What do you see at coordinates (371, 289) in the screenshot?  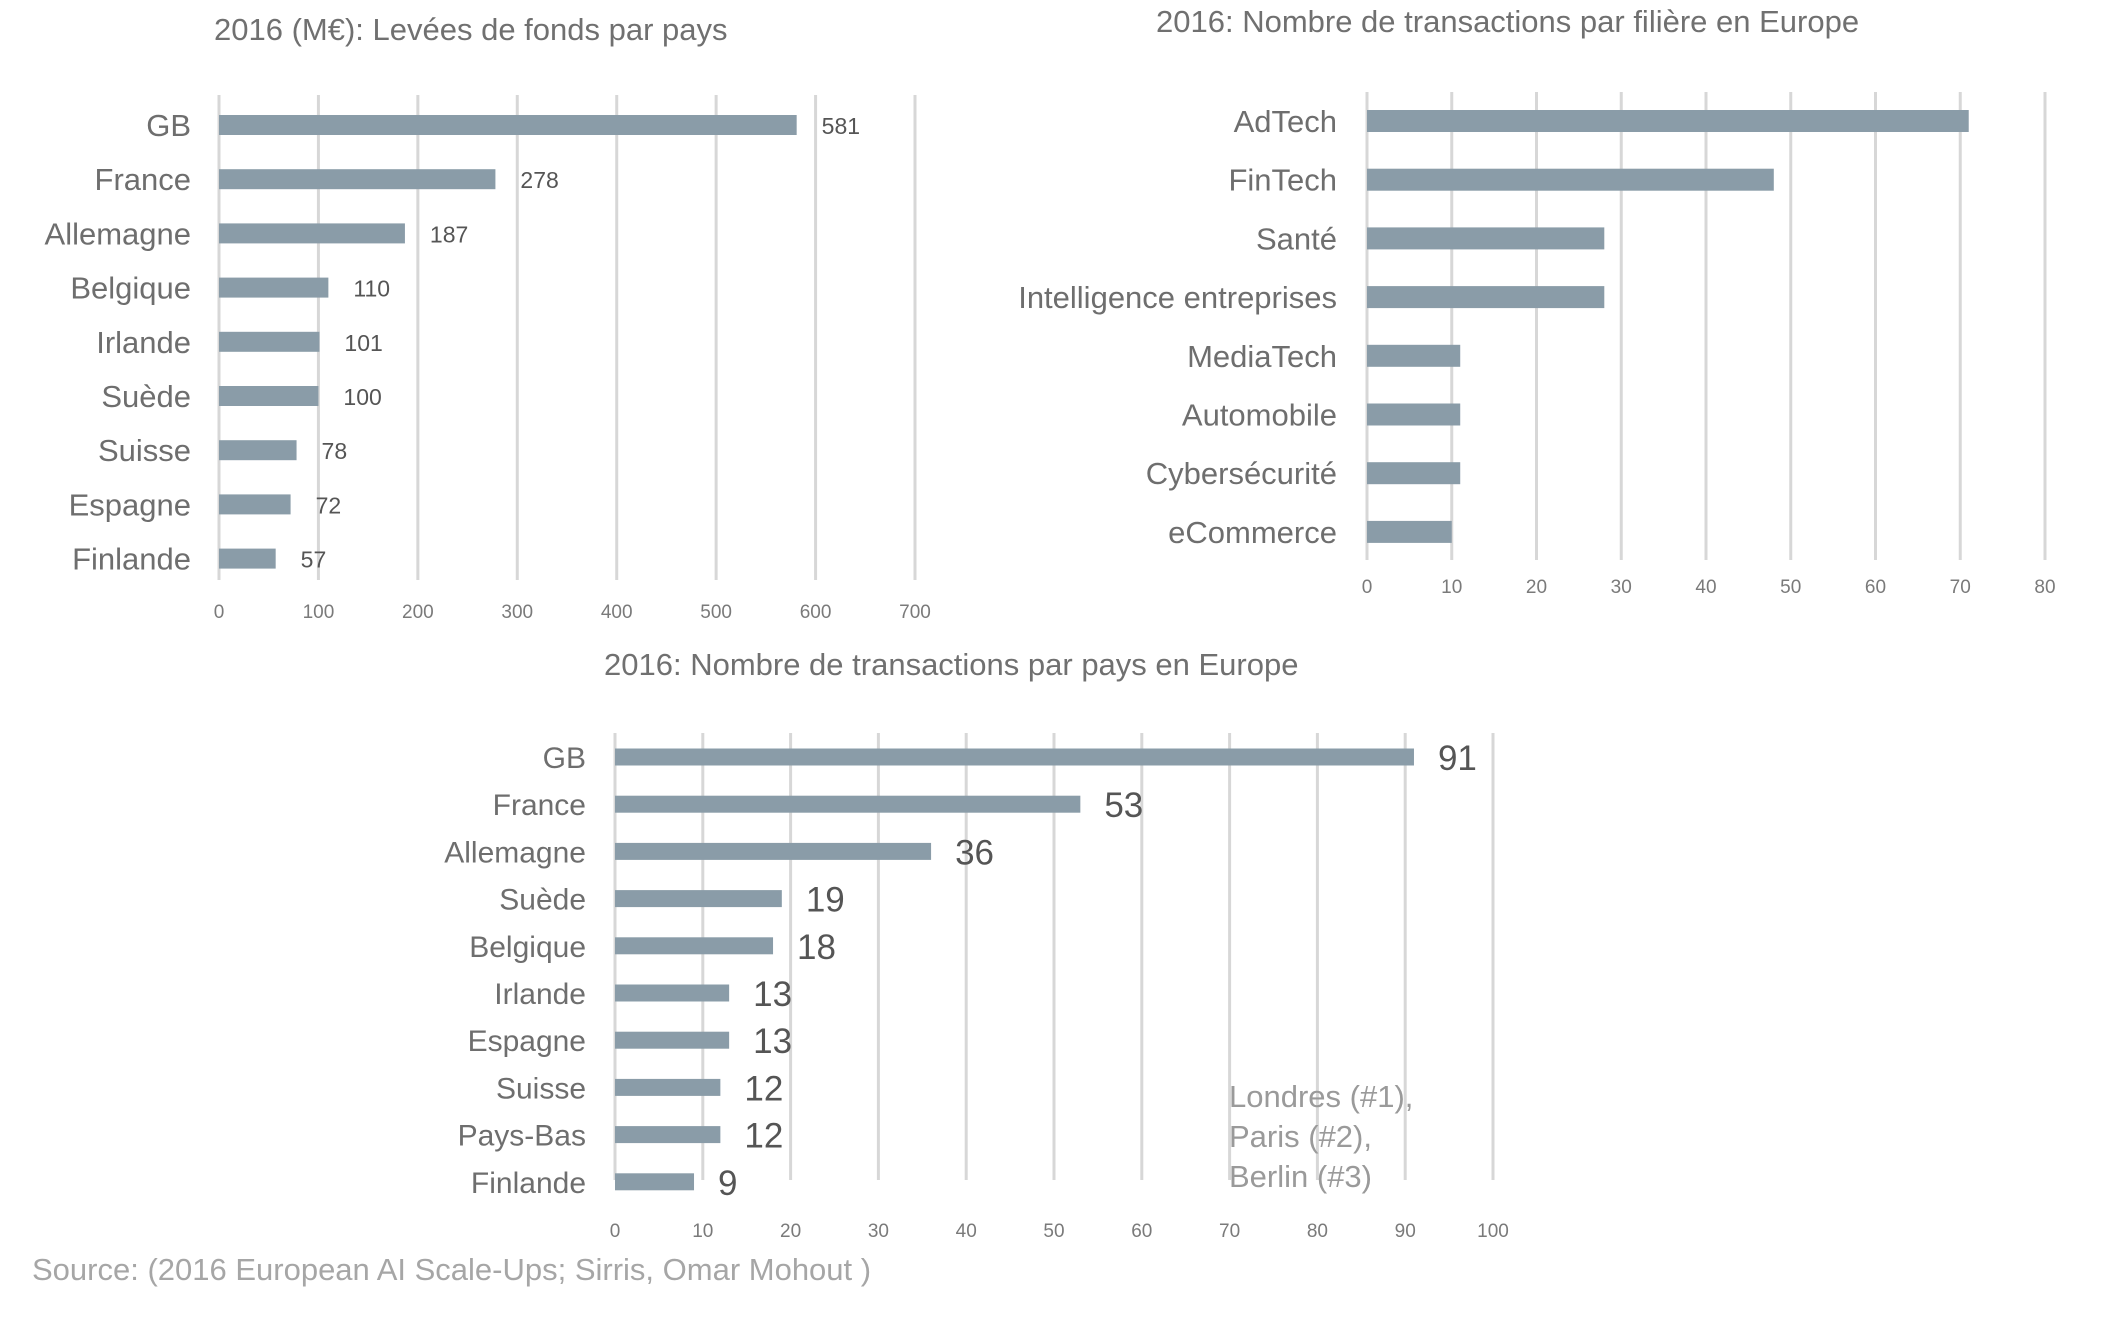 I see `data-label: 110` at bounding box center [371, 289].